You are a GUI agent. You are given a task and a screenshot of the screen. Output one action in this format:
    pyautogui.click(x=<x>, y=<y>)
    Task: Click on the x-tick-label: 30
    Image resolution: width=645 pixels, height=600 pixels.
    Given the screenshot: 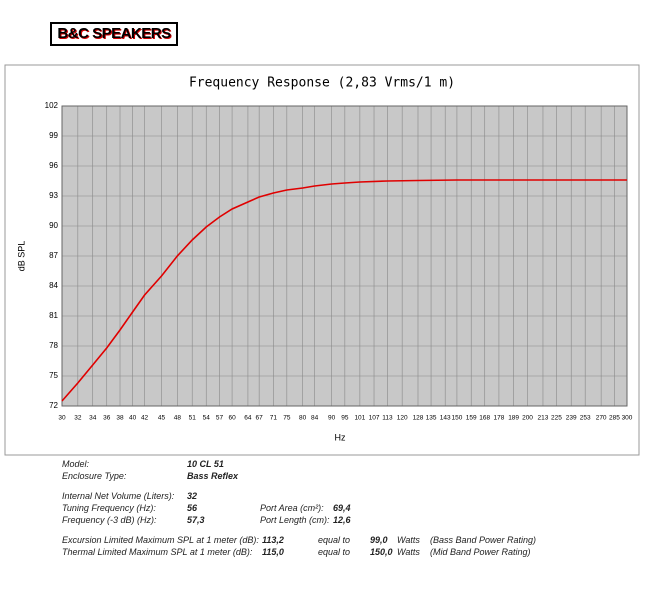 What is the action you would take?
    pyautogui.click(x=62, y=418)
    